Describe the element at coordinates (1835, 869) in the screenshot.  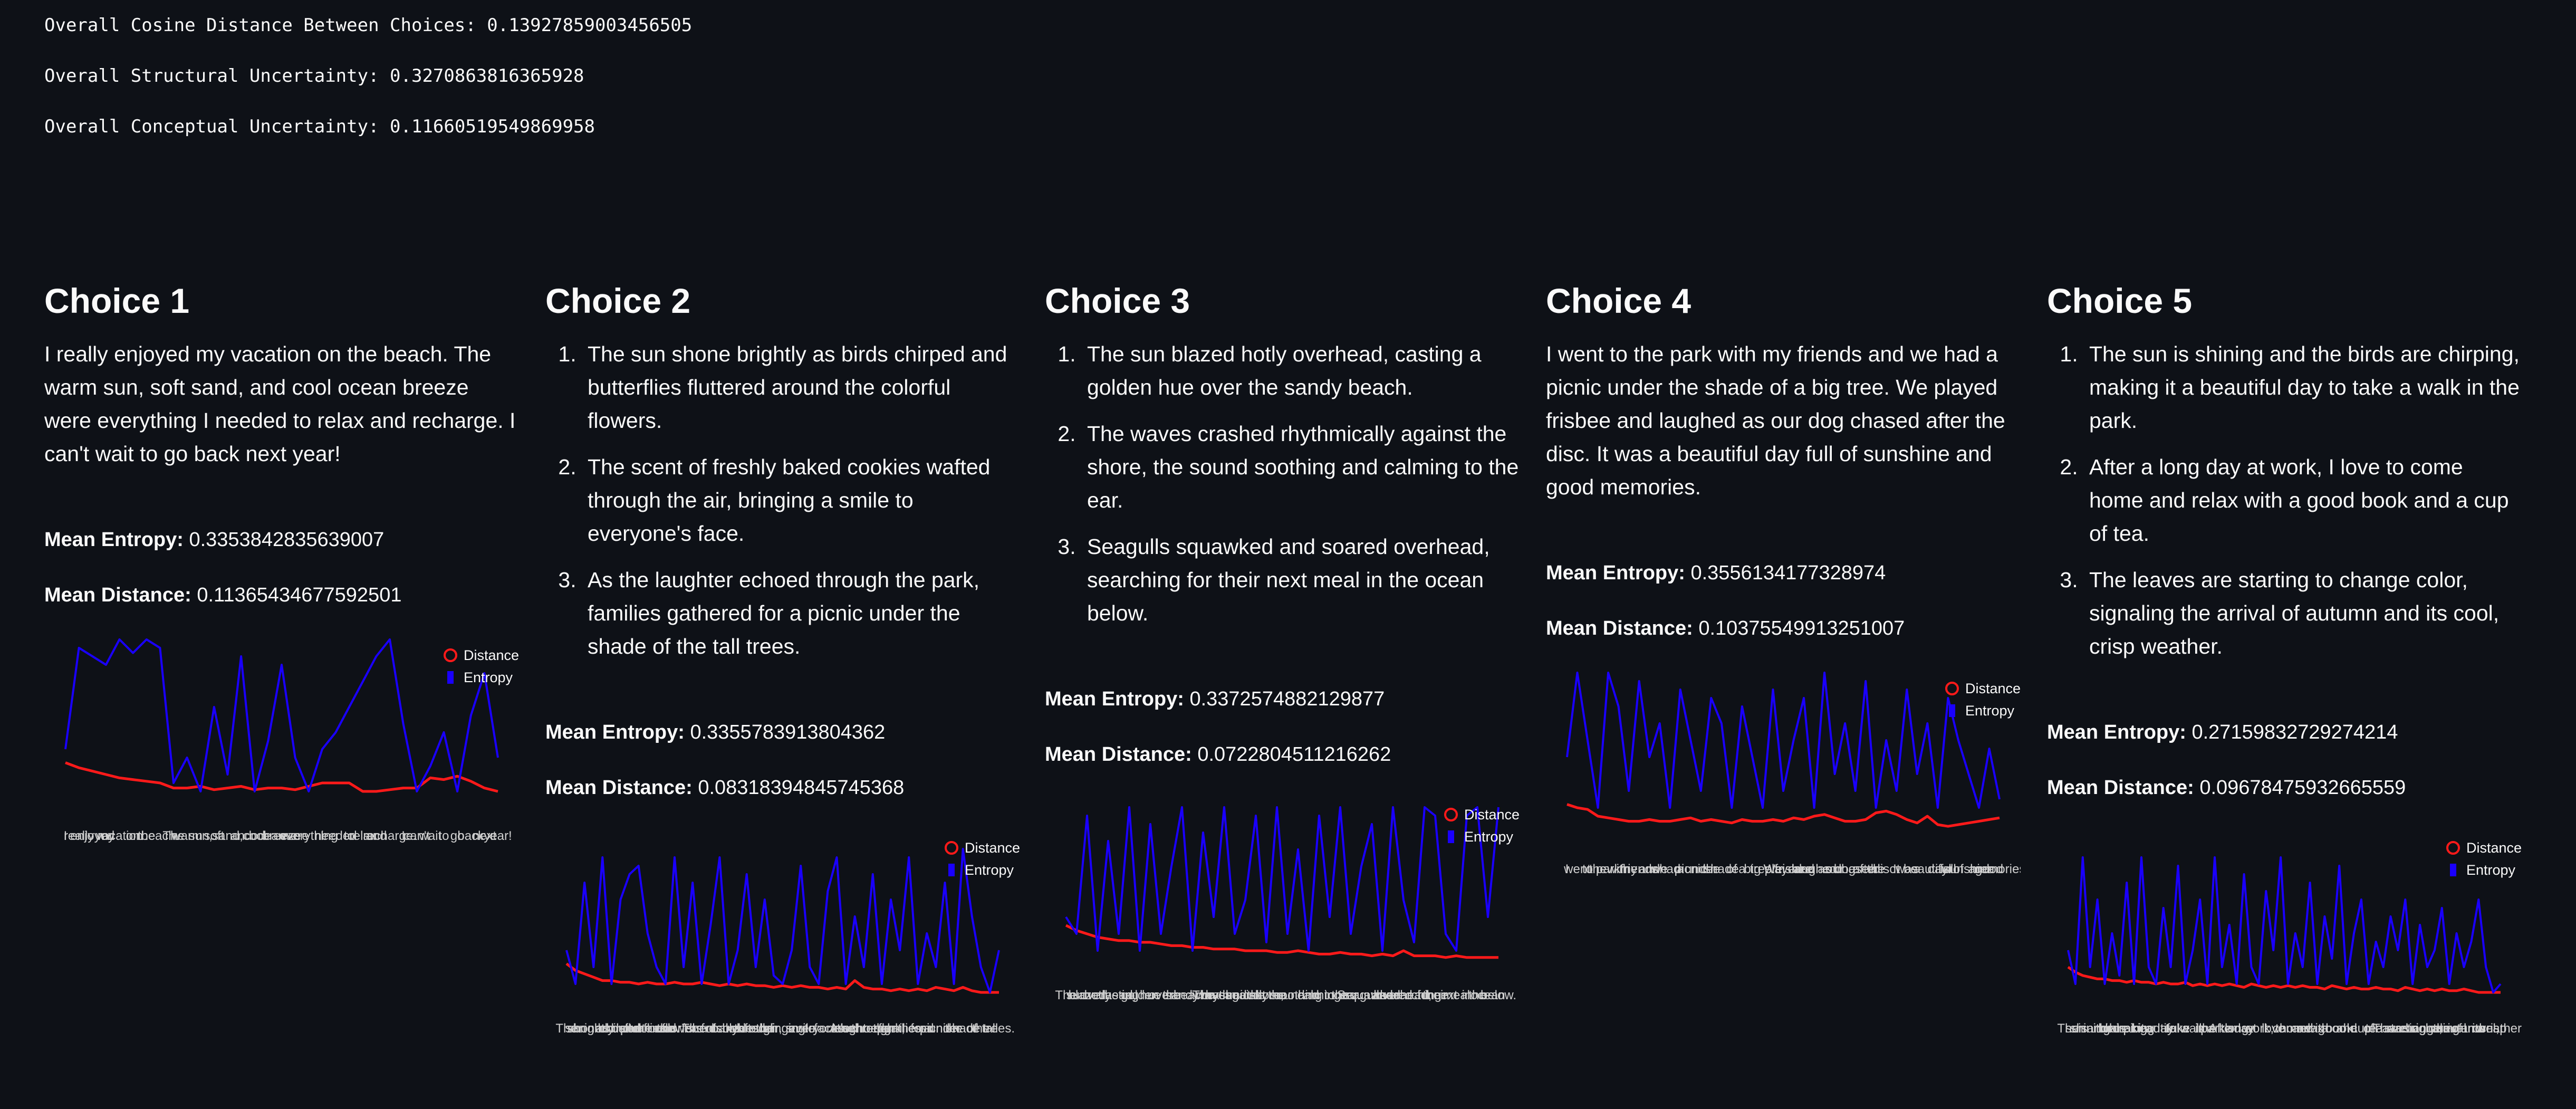
I see `x-tick-label: our` at that location.